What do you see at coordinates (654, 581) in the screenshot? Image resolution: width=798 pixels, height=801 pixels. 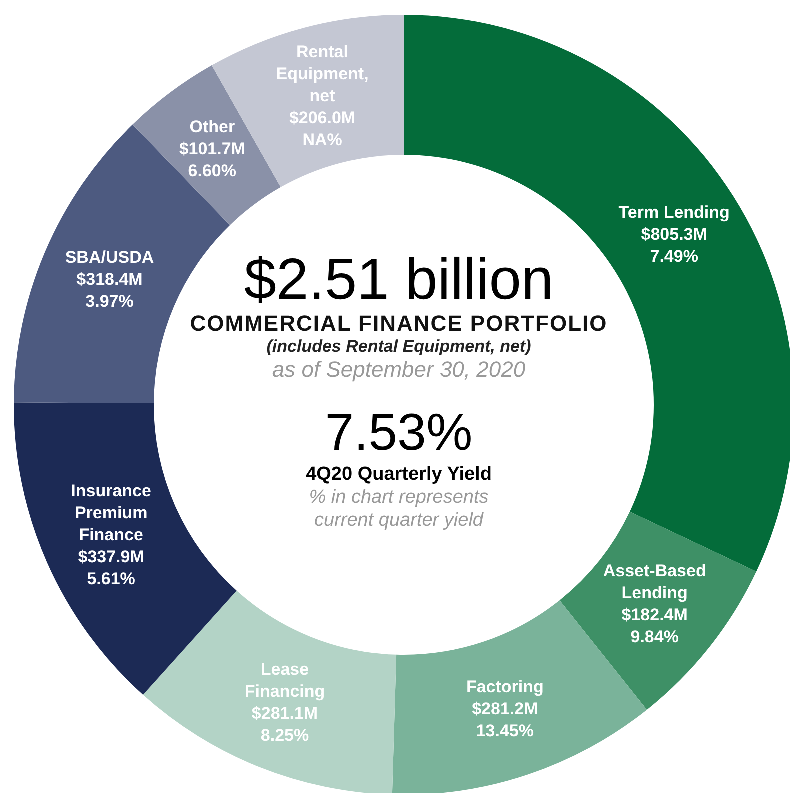 I see `slice-label: Asset-Based Lending` at bounding box center [654, 581].